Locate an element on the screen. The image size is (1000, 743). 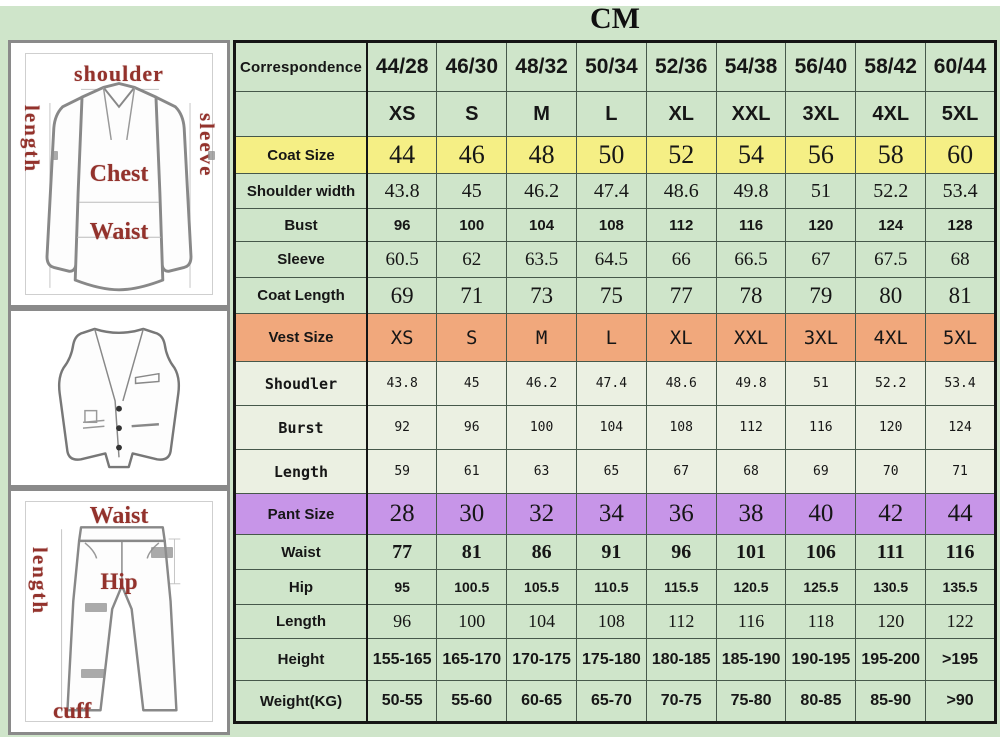
cell: 49.8 is located at coordinates (751, 383).